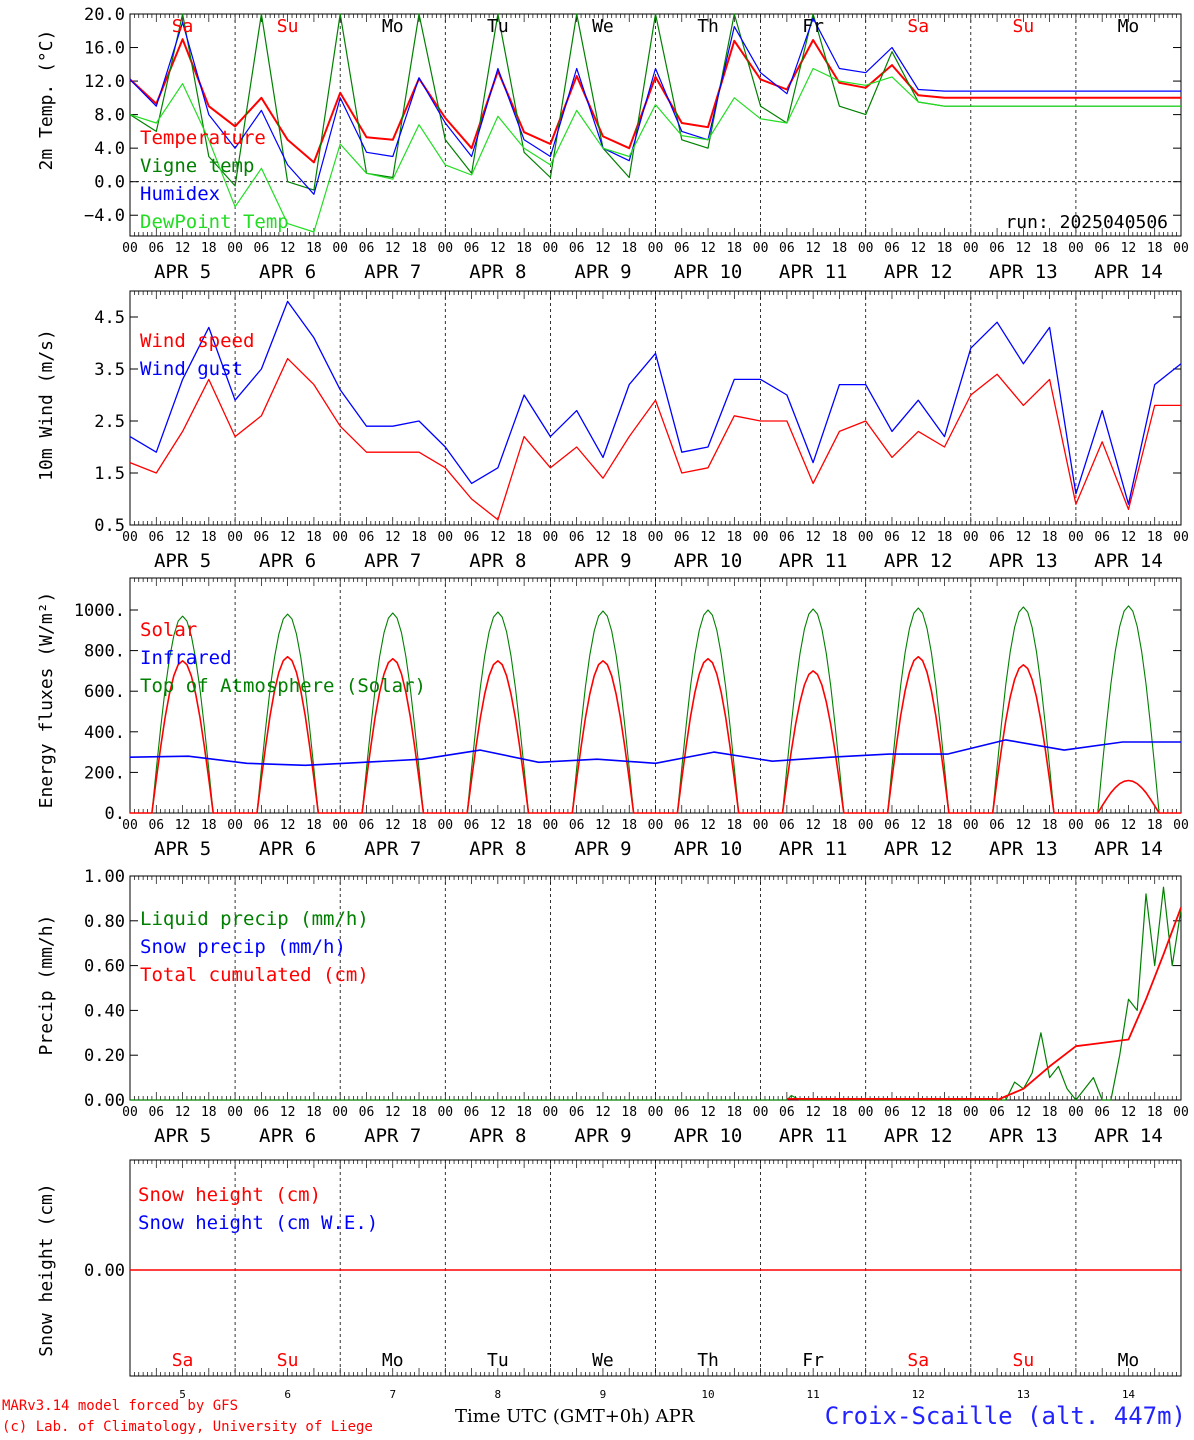 The image size is (1194, 1440). What do you see at coordinates (708, 272) in the screenshot?
I see `day-label: APR 10` at bounding box center [708, 272].